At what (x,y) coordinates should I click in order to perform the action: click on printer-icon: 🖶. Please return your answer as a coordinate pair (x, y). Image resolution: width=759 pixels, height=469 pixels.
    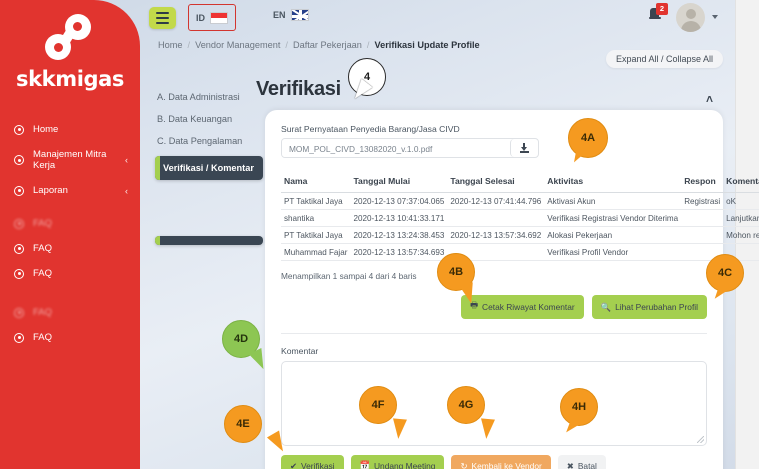
    Looking at the image, I should click on (474, 305).